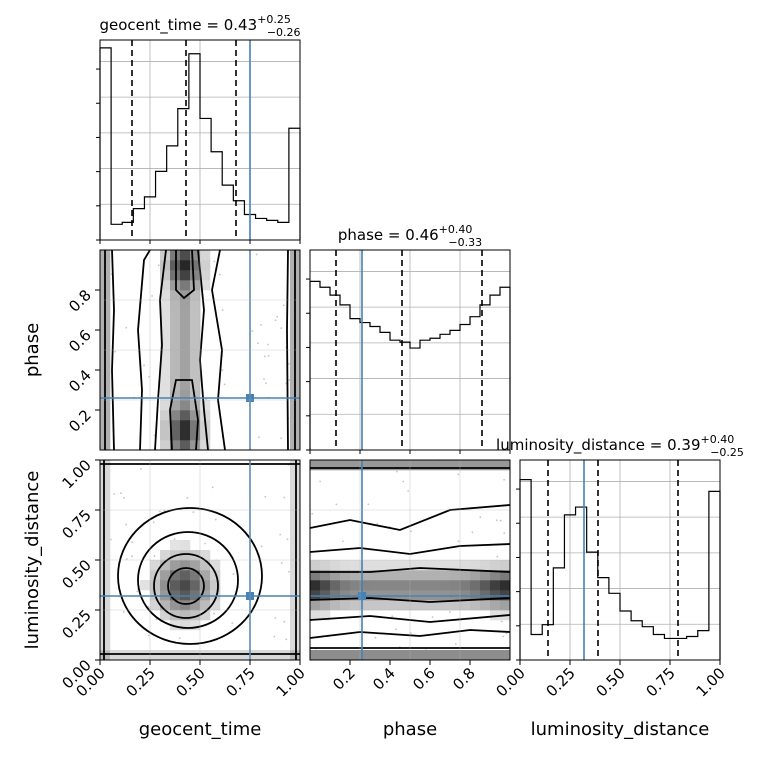 Image resolution: width=760 pixels, height=760 pixels. What do you see at coordinates (362, 596) in the screenshot?
I see `truth-marker` at bounding box center [362, 596].